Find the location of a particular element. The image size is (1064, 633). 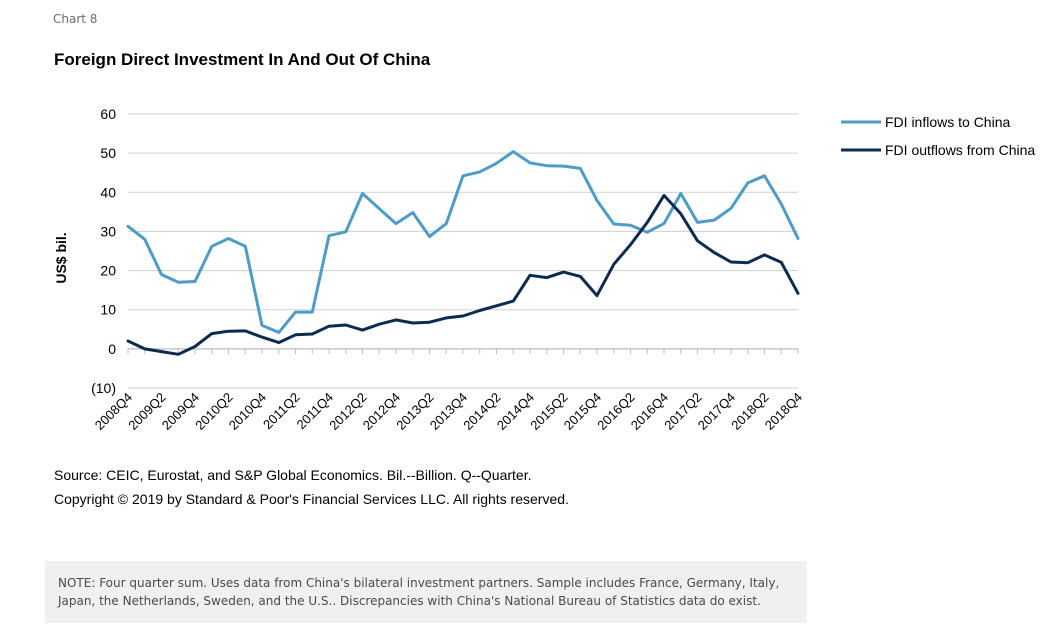

x-axis is located at coordinates (463, 351).